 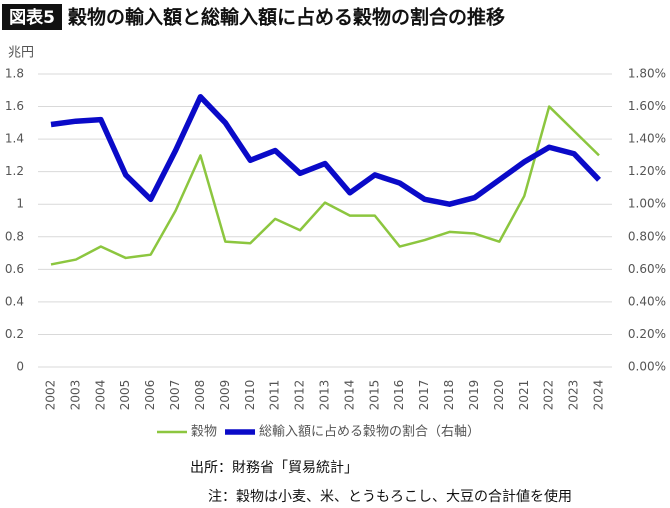 What do you see at coordinates (150, 395) in the screenshot?
I see `x-tick-label: 2006` at bounding box center [150, 395].